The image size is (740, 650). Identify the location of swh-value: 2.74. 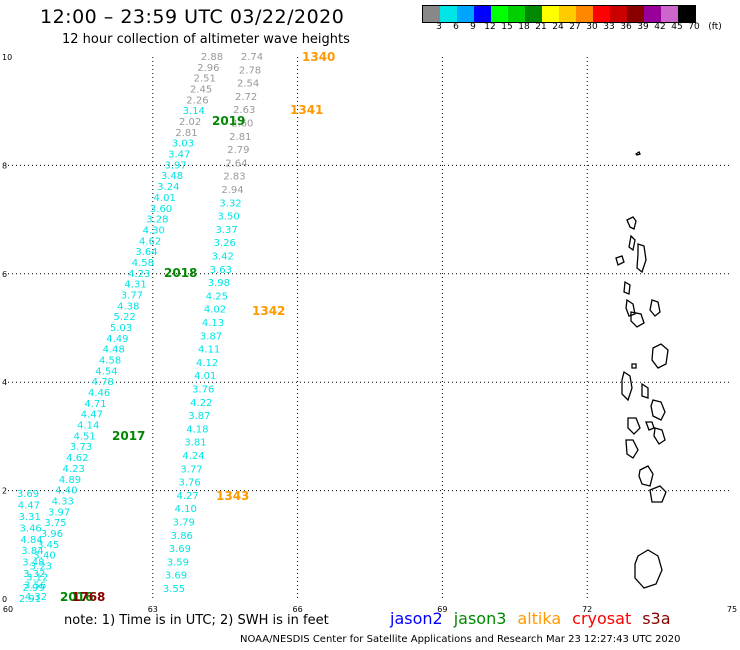
(252, 57).